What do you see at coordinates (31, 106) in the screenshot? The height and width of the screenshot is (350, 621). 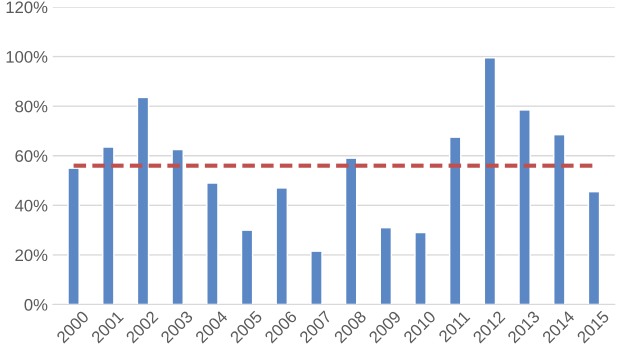 I see `y-tick-label: 80%` at bounding box center [31, 106].